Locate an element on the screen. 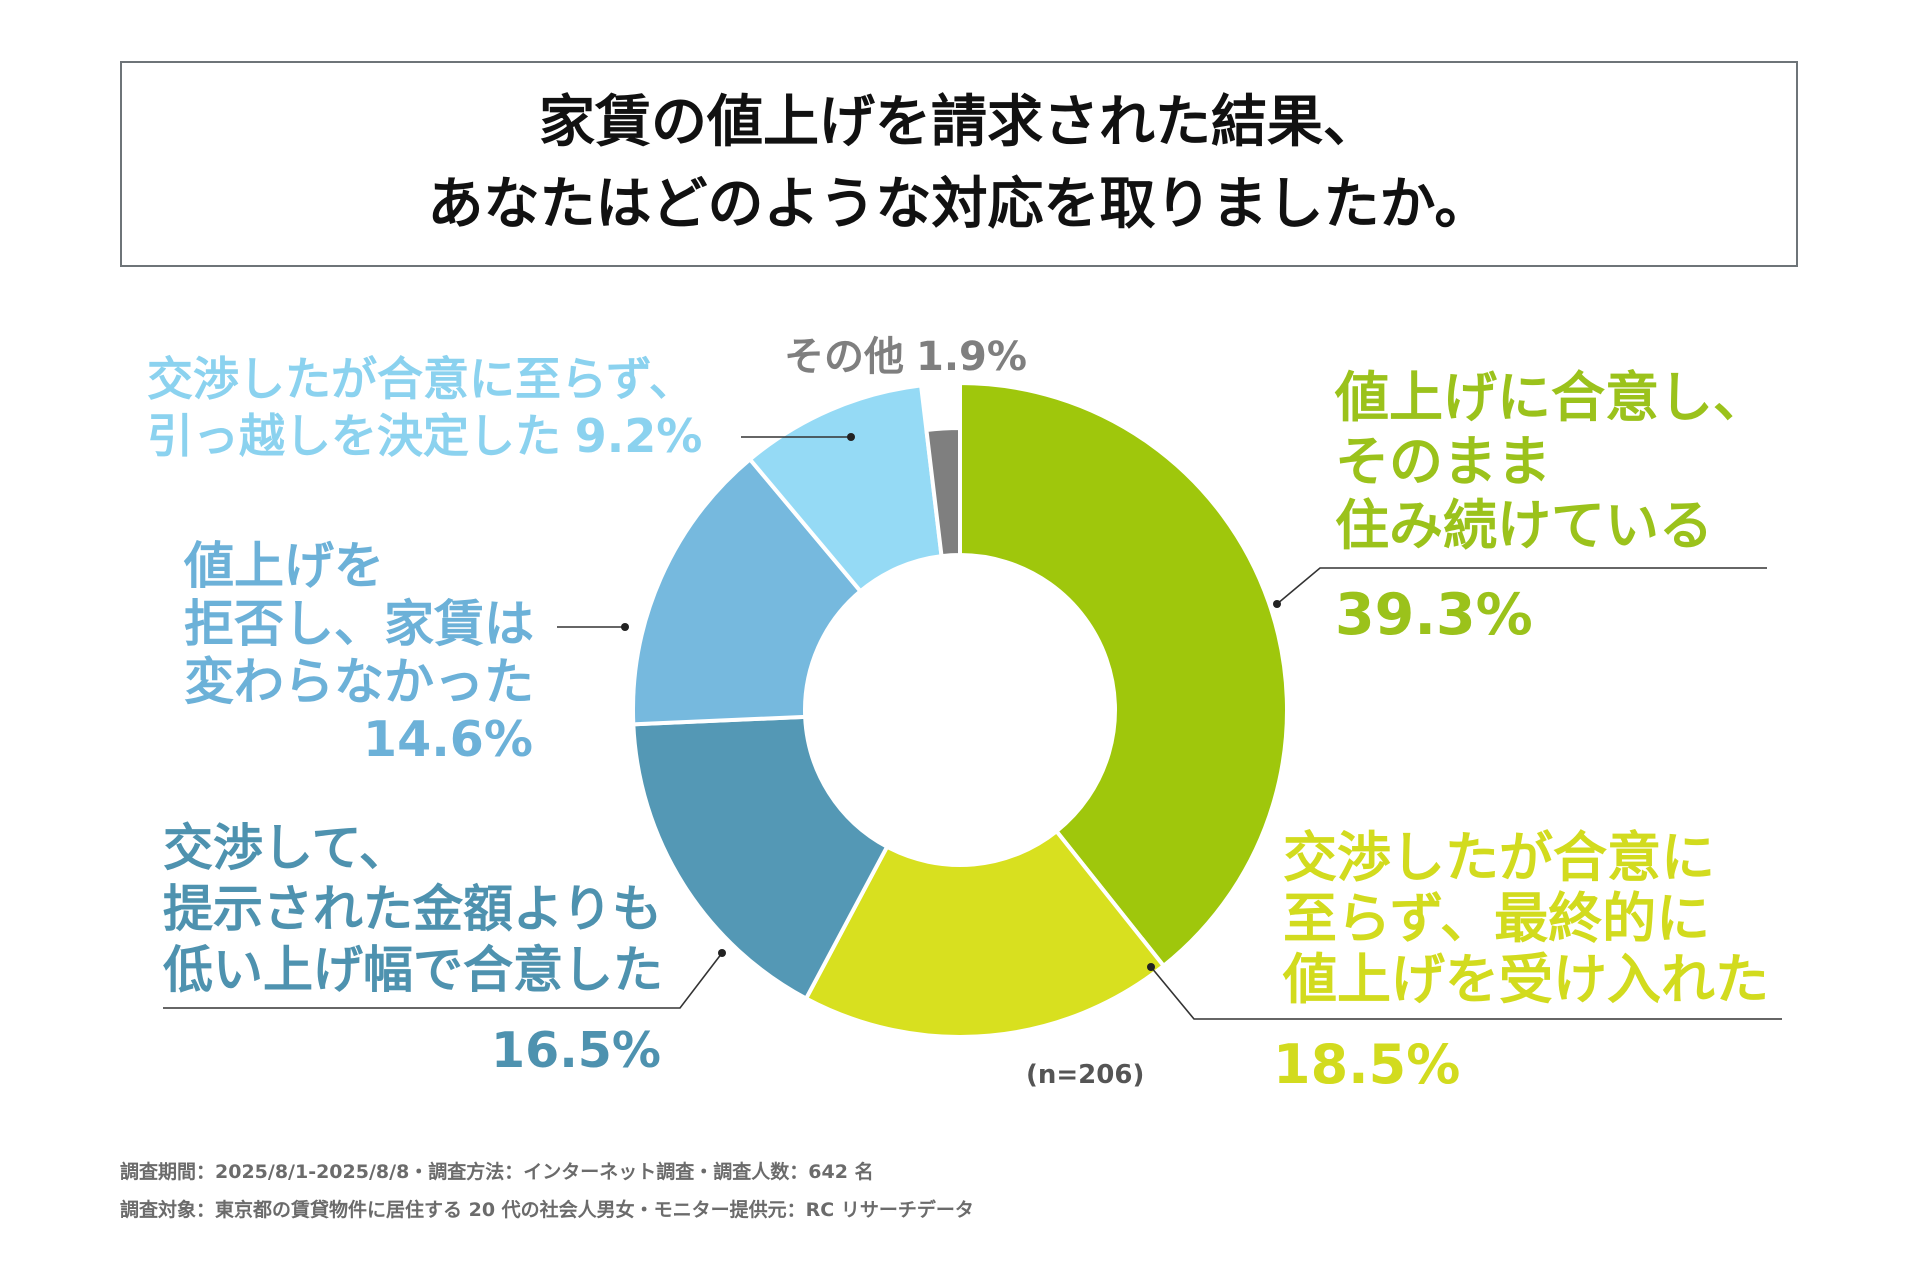 This screenshot has width=1920, height=1280. slice-value-4: 14.6% is located at coordinates (448, 739).